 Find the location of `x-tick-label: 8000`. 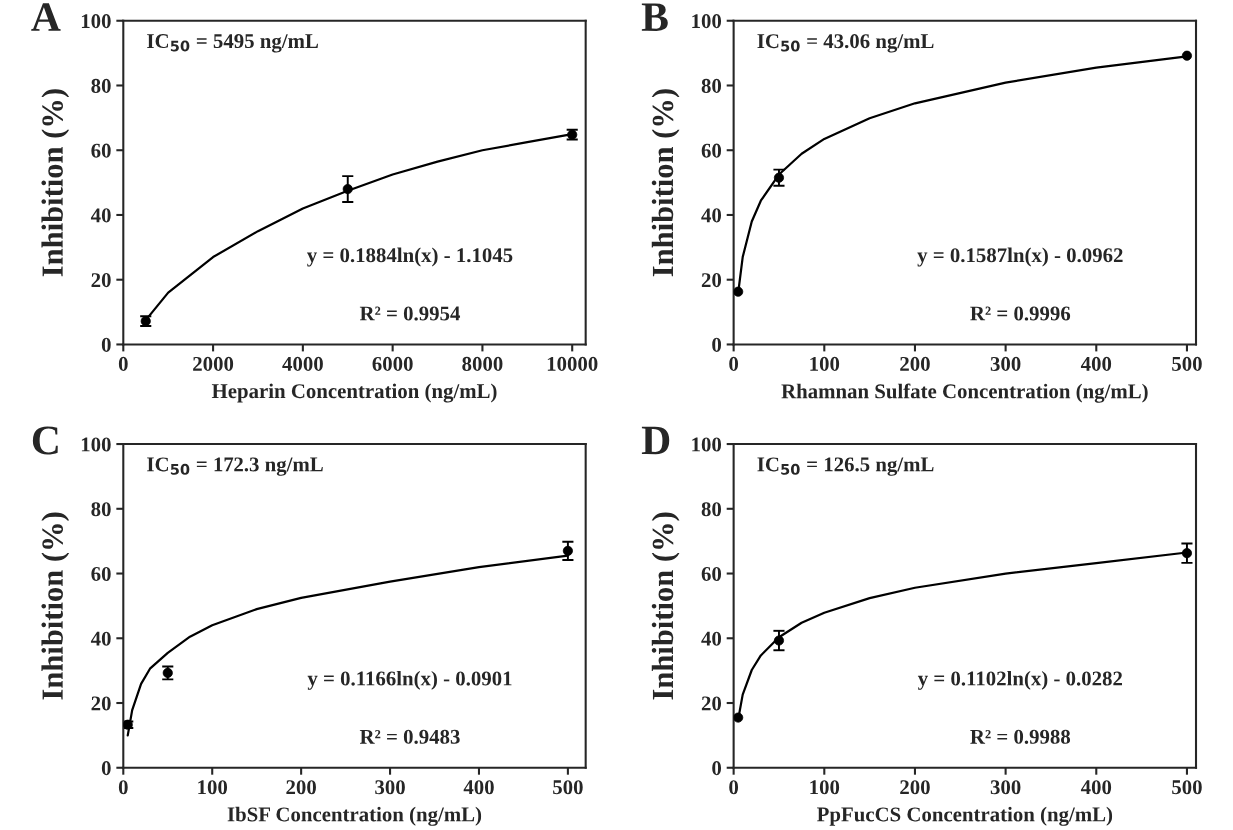

x-tick-label: 8000 is located at coordinates (482, 363).